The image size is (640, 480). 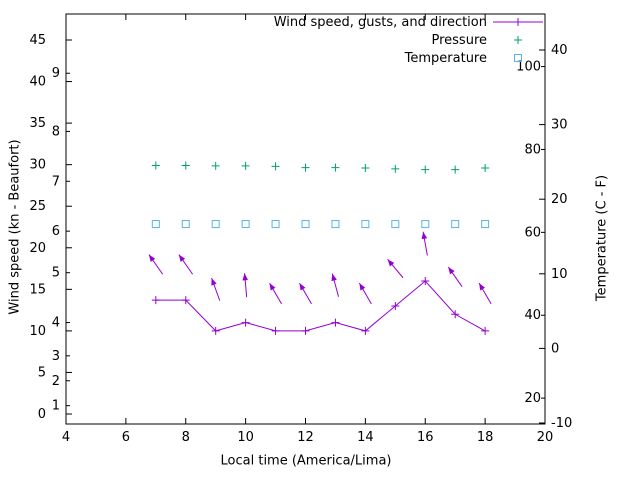 I want to click on y-axis-title-left: Wind speed (kn - Beaufort), so click(x=15, y=227).